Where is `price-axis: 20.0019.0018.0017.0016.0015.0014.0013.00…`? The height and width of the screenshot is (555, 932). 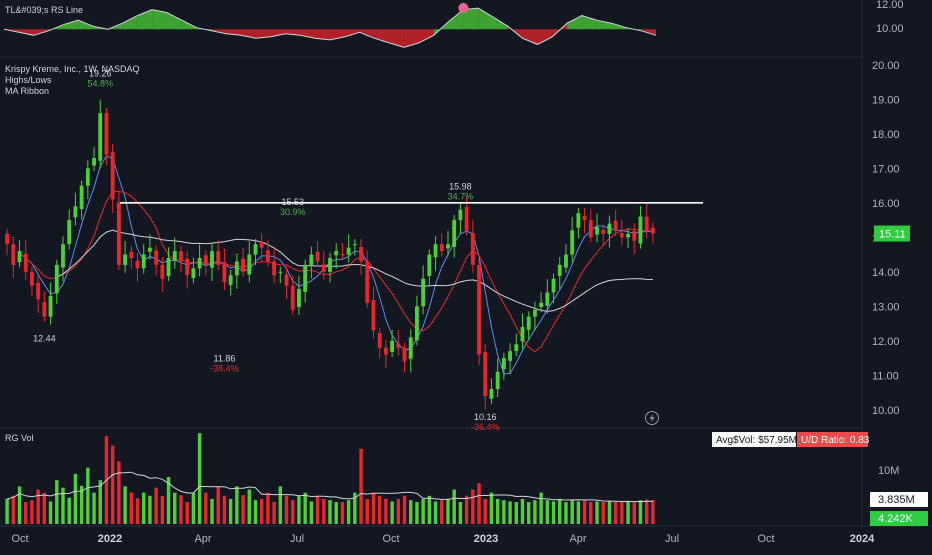 price-axis: 20.0019.0018.0017.0016.0015.0014.0013.00… is located at coordinates (886, 238).